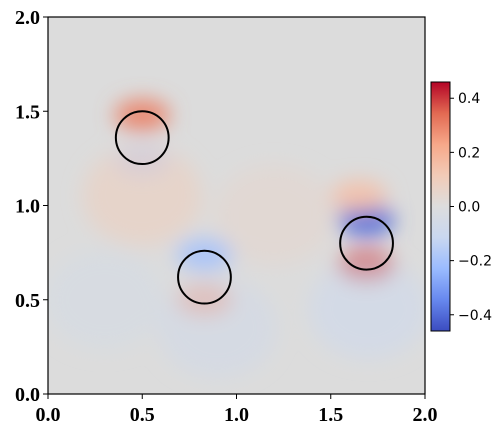 Image resolution: width=503 pixels, height=434 pixels. Describe the element at coordinates (469, 99) in the screenshot. I see `colorbar-tick-label: 0.4` at that location.